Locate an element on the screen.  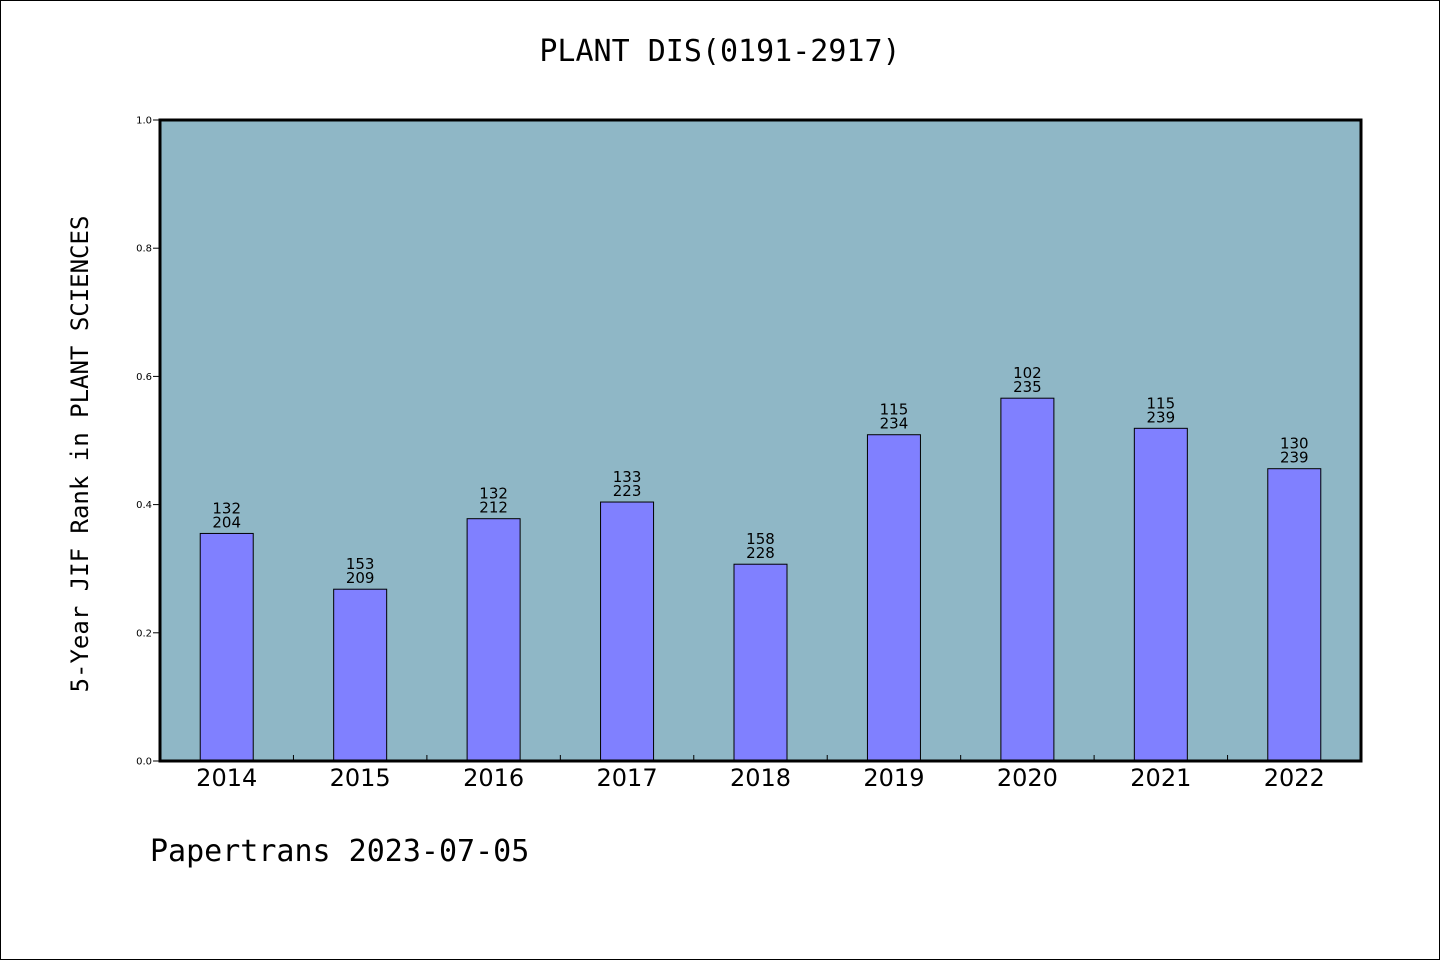
y-tick-label: 0.2 is located at coordinates (144, 633).